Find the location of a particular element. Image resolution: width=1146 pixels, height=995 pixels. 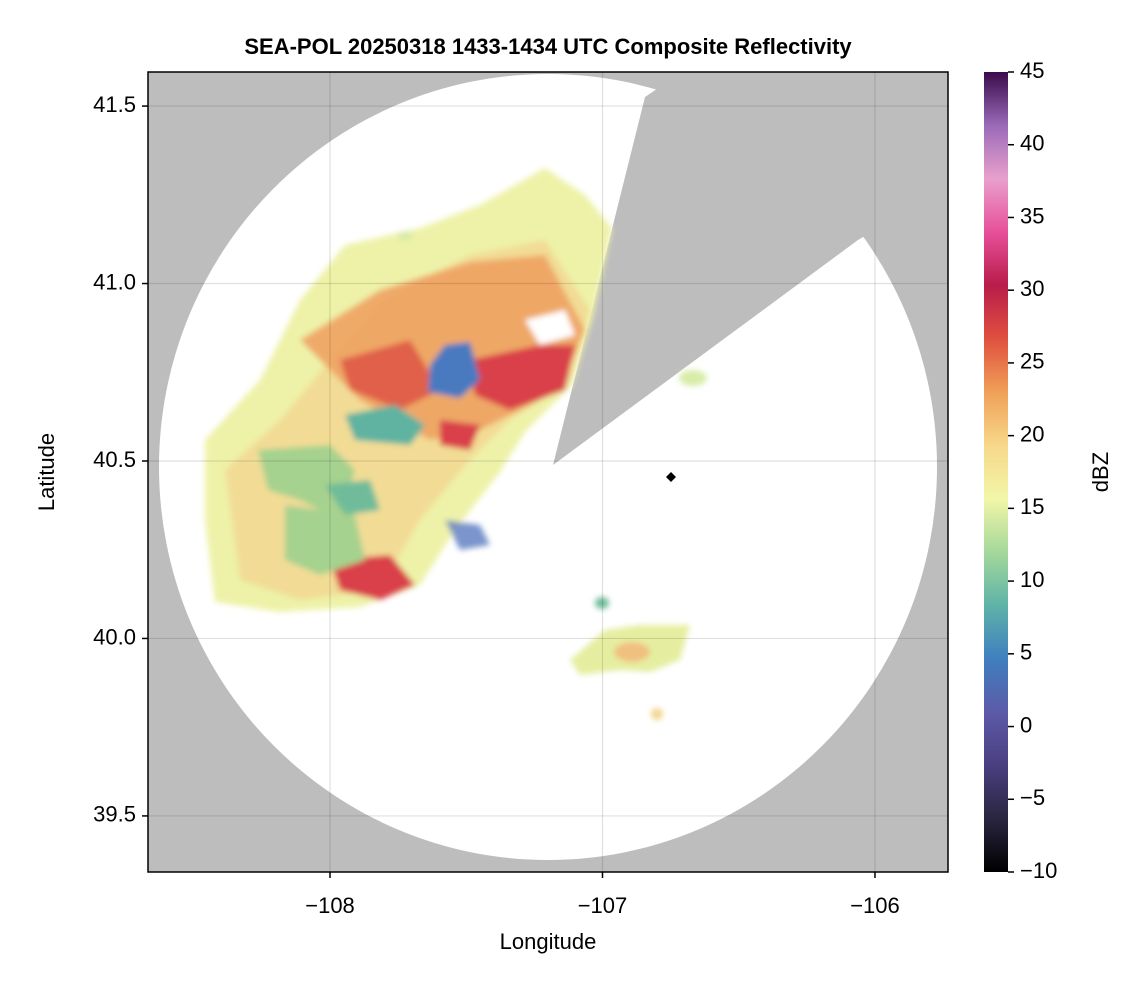

y-tick-label: 41.5 is located at coordinates (114, 104).